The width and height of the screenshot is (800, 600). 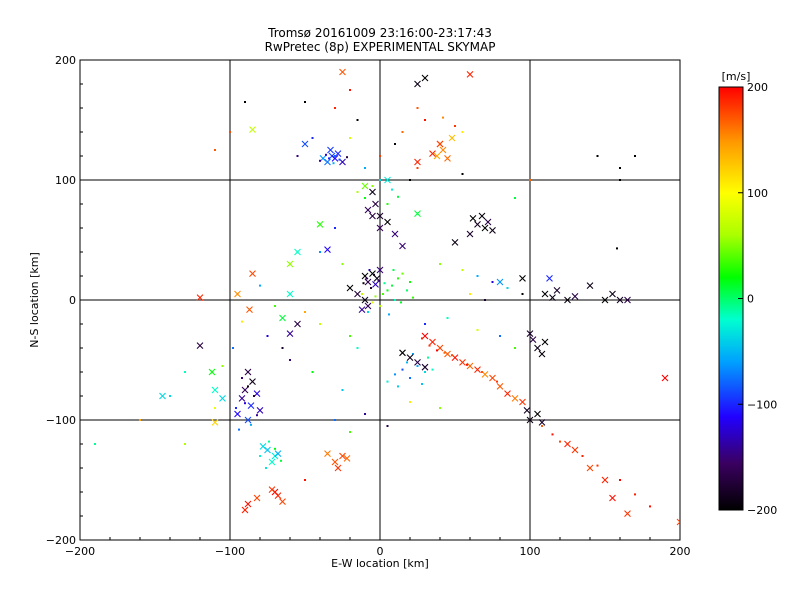 I want to click on chart-title: Tromsø 20161009 23:16:00-23:17:43, so click(x=379, y=33).